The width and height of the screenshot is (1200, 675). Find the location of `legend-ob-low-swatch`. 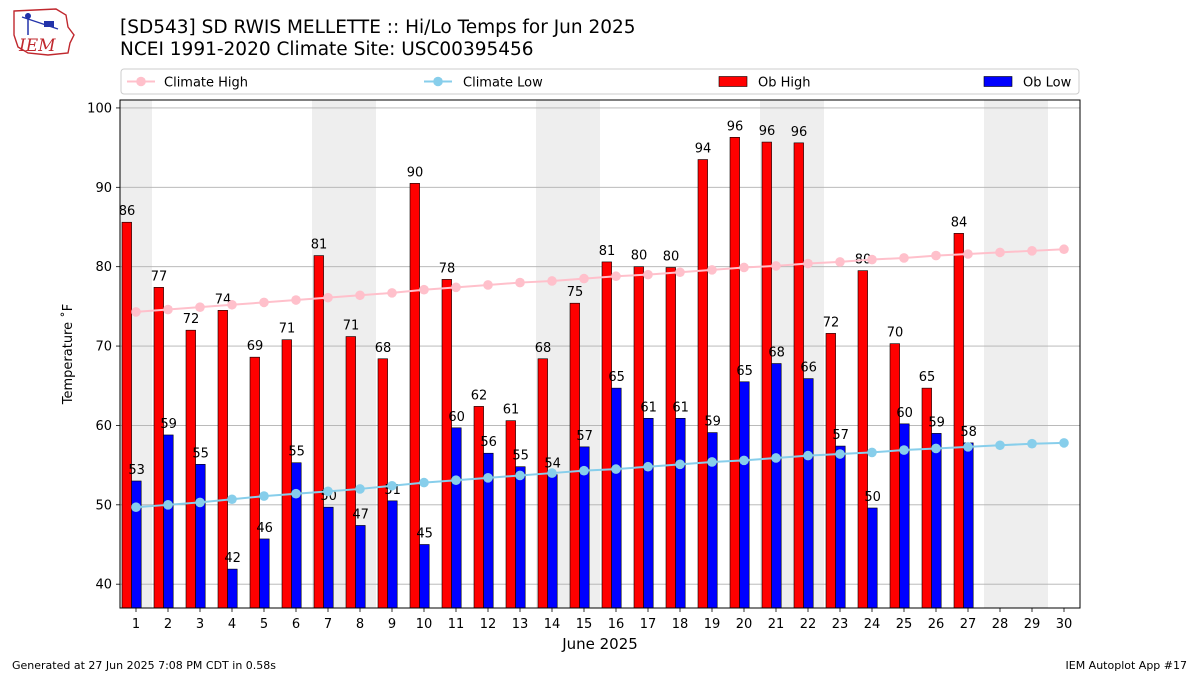

legend-ob-low-swatch is located at coordinates (998, 81).